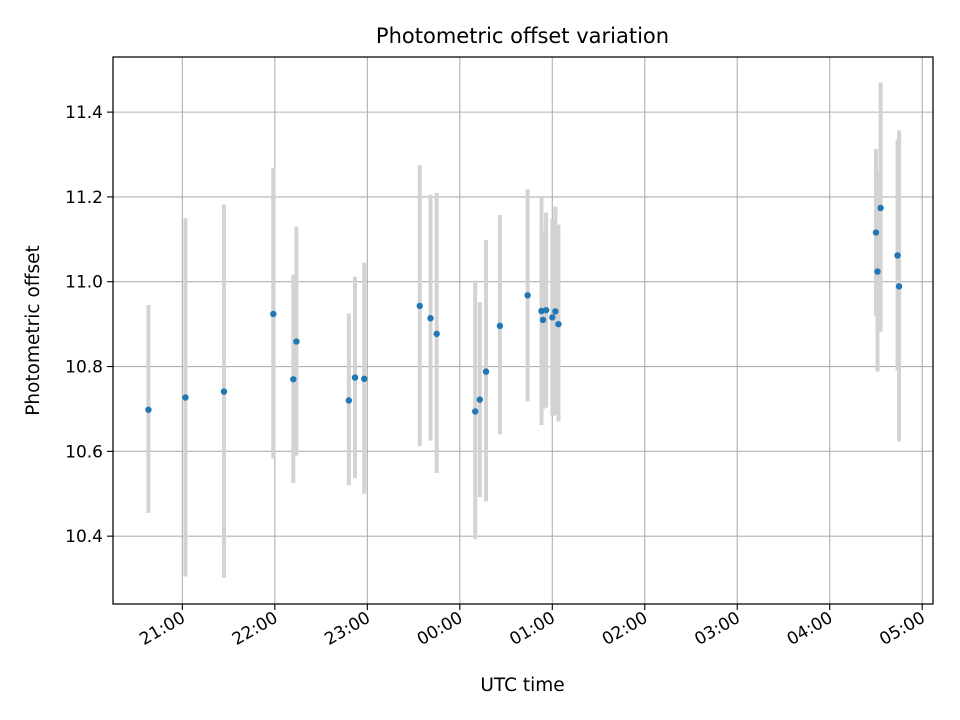  I want to click on y-tick-label: 11.2, so click(84, 198).